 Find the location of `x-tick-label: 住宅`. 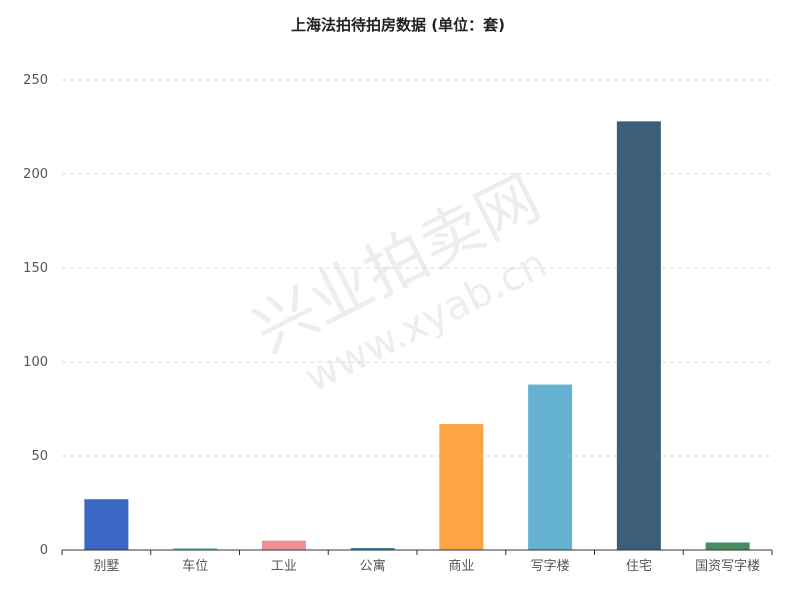

x-tick-label: 住宅 is located at coordinates (639, 566).